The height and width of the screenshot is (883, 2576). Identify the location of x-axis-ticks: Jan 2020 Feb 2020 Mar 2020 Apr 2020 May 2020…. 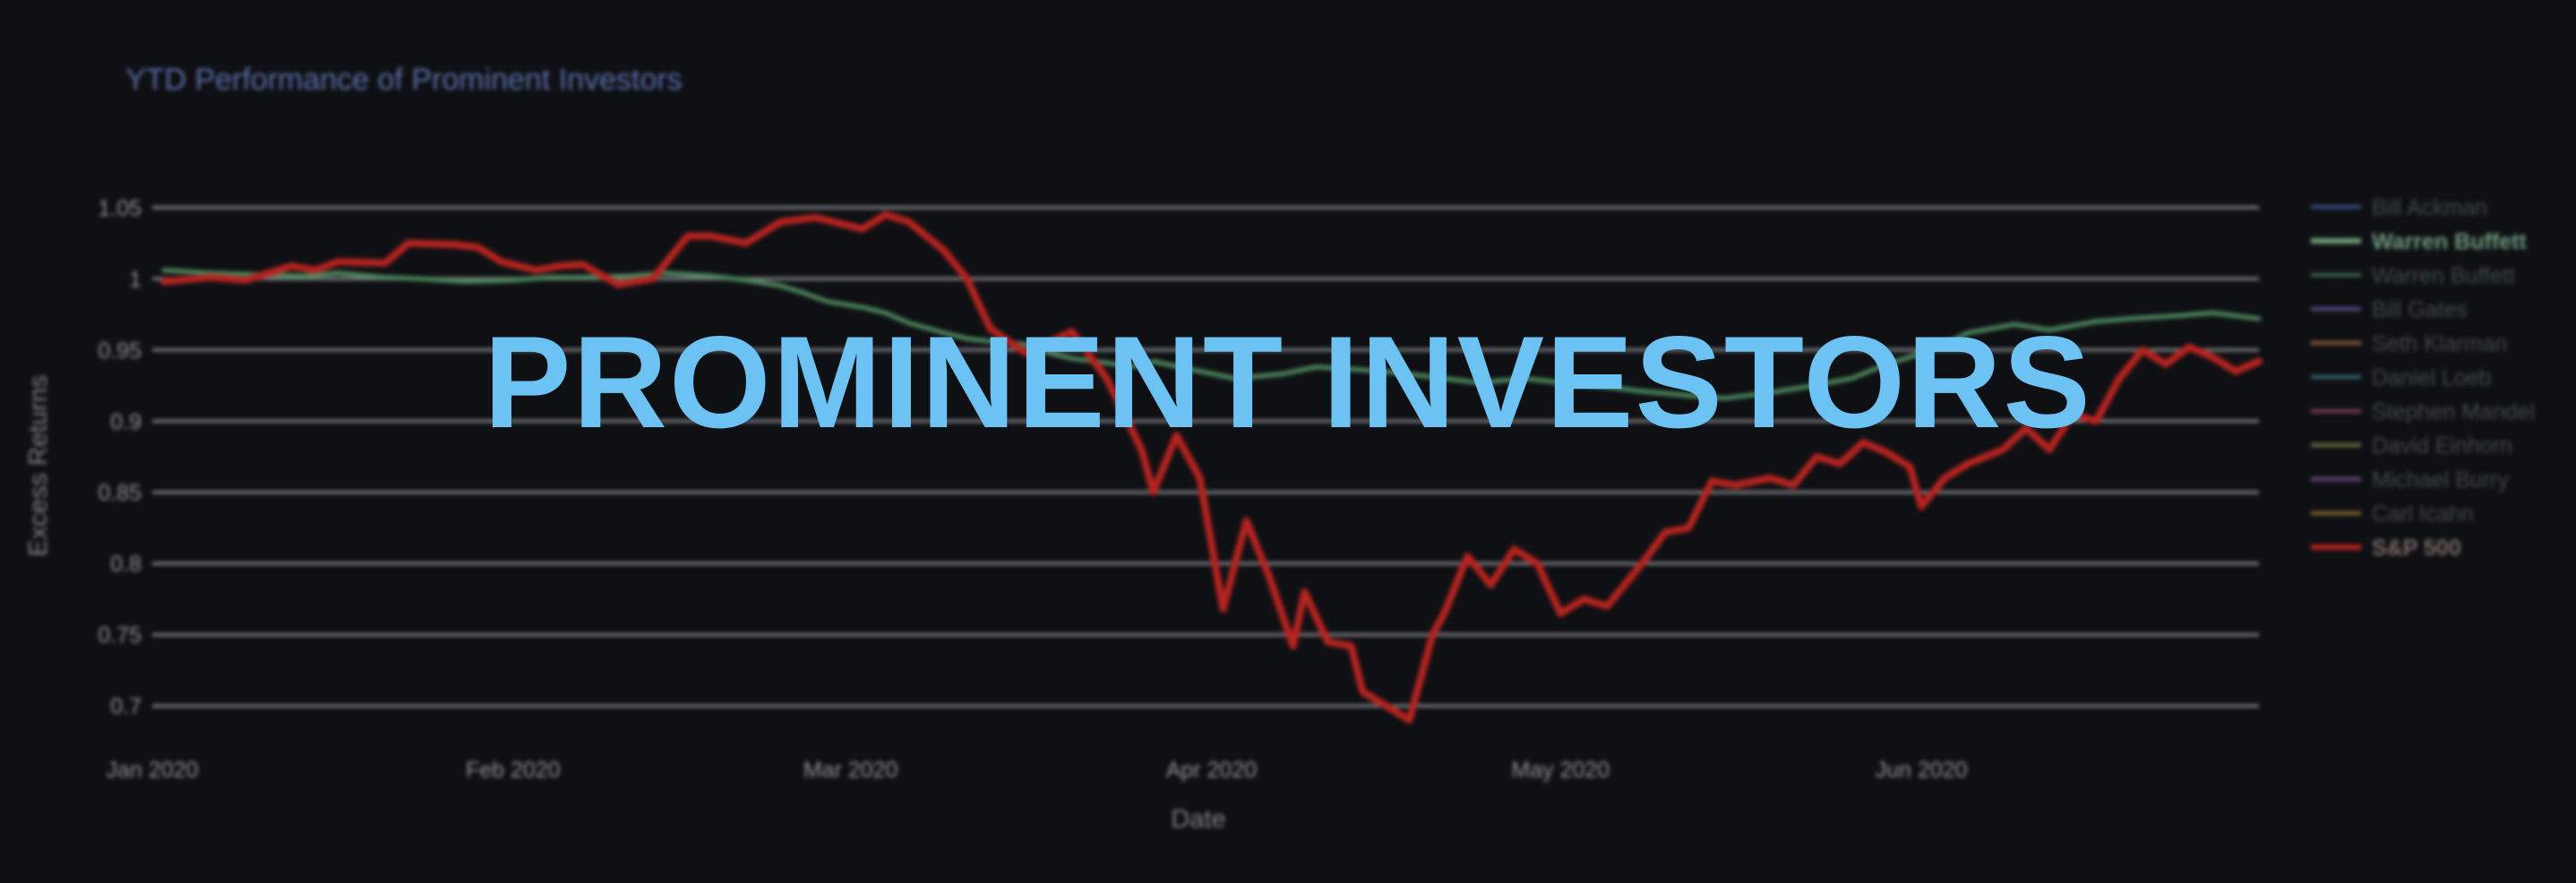
(1037, 770).